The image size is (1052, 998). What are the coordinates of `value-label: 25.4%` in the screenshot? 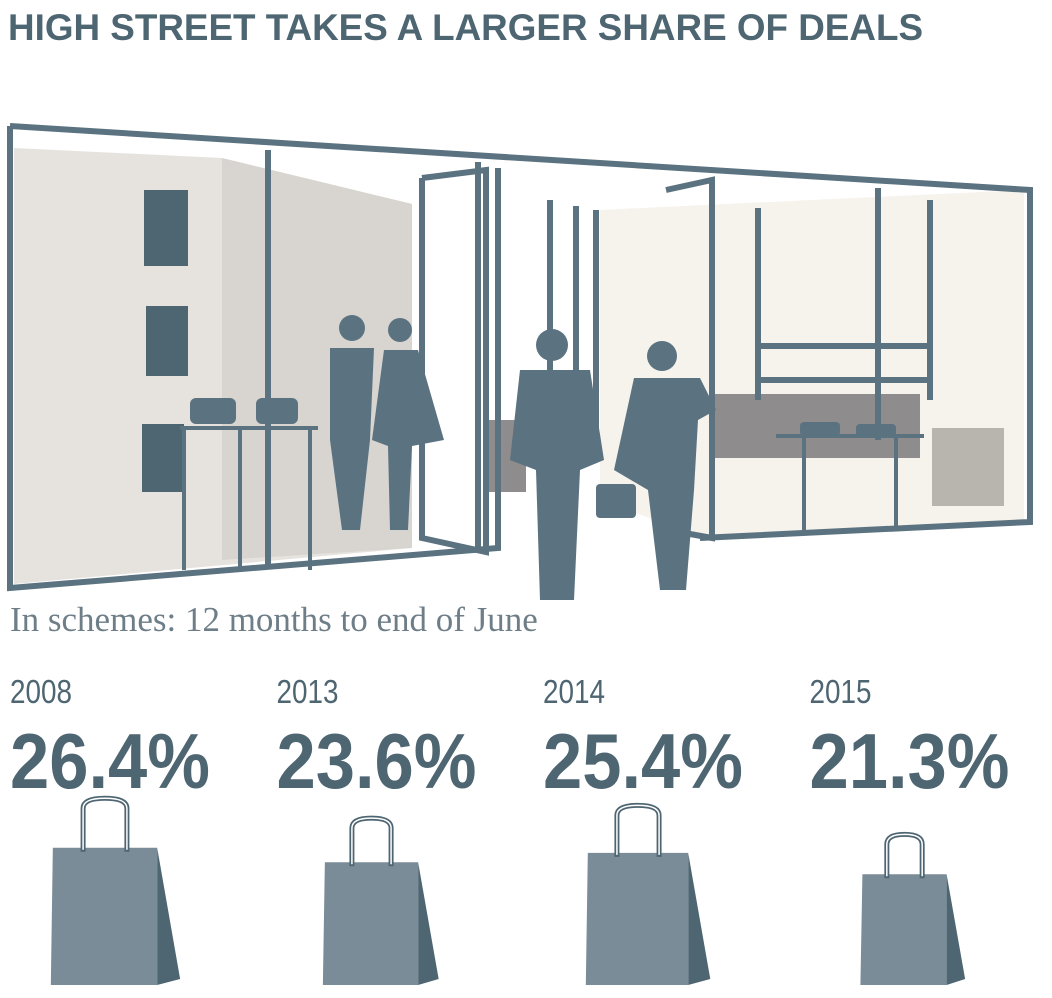 It's located at (643, 761).